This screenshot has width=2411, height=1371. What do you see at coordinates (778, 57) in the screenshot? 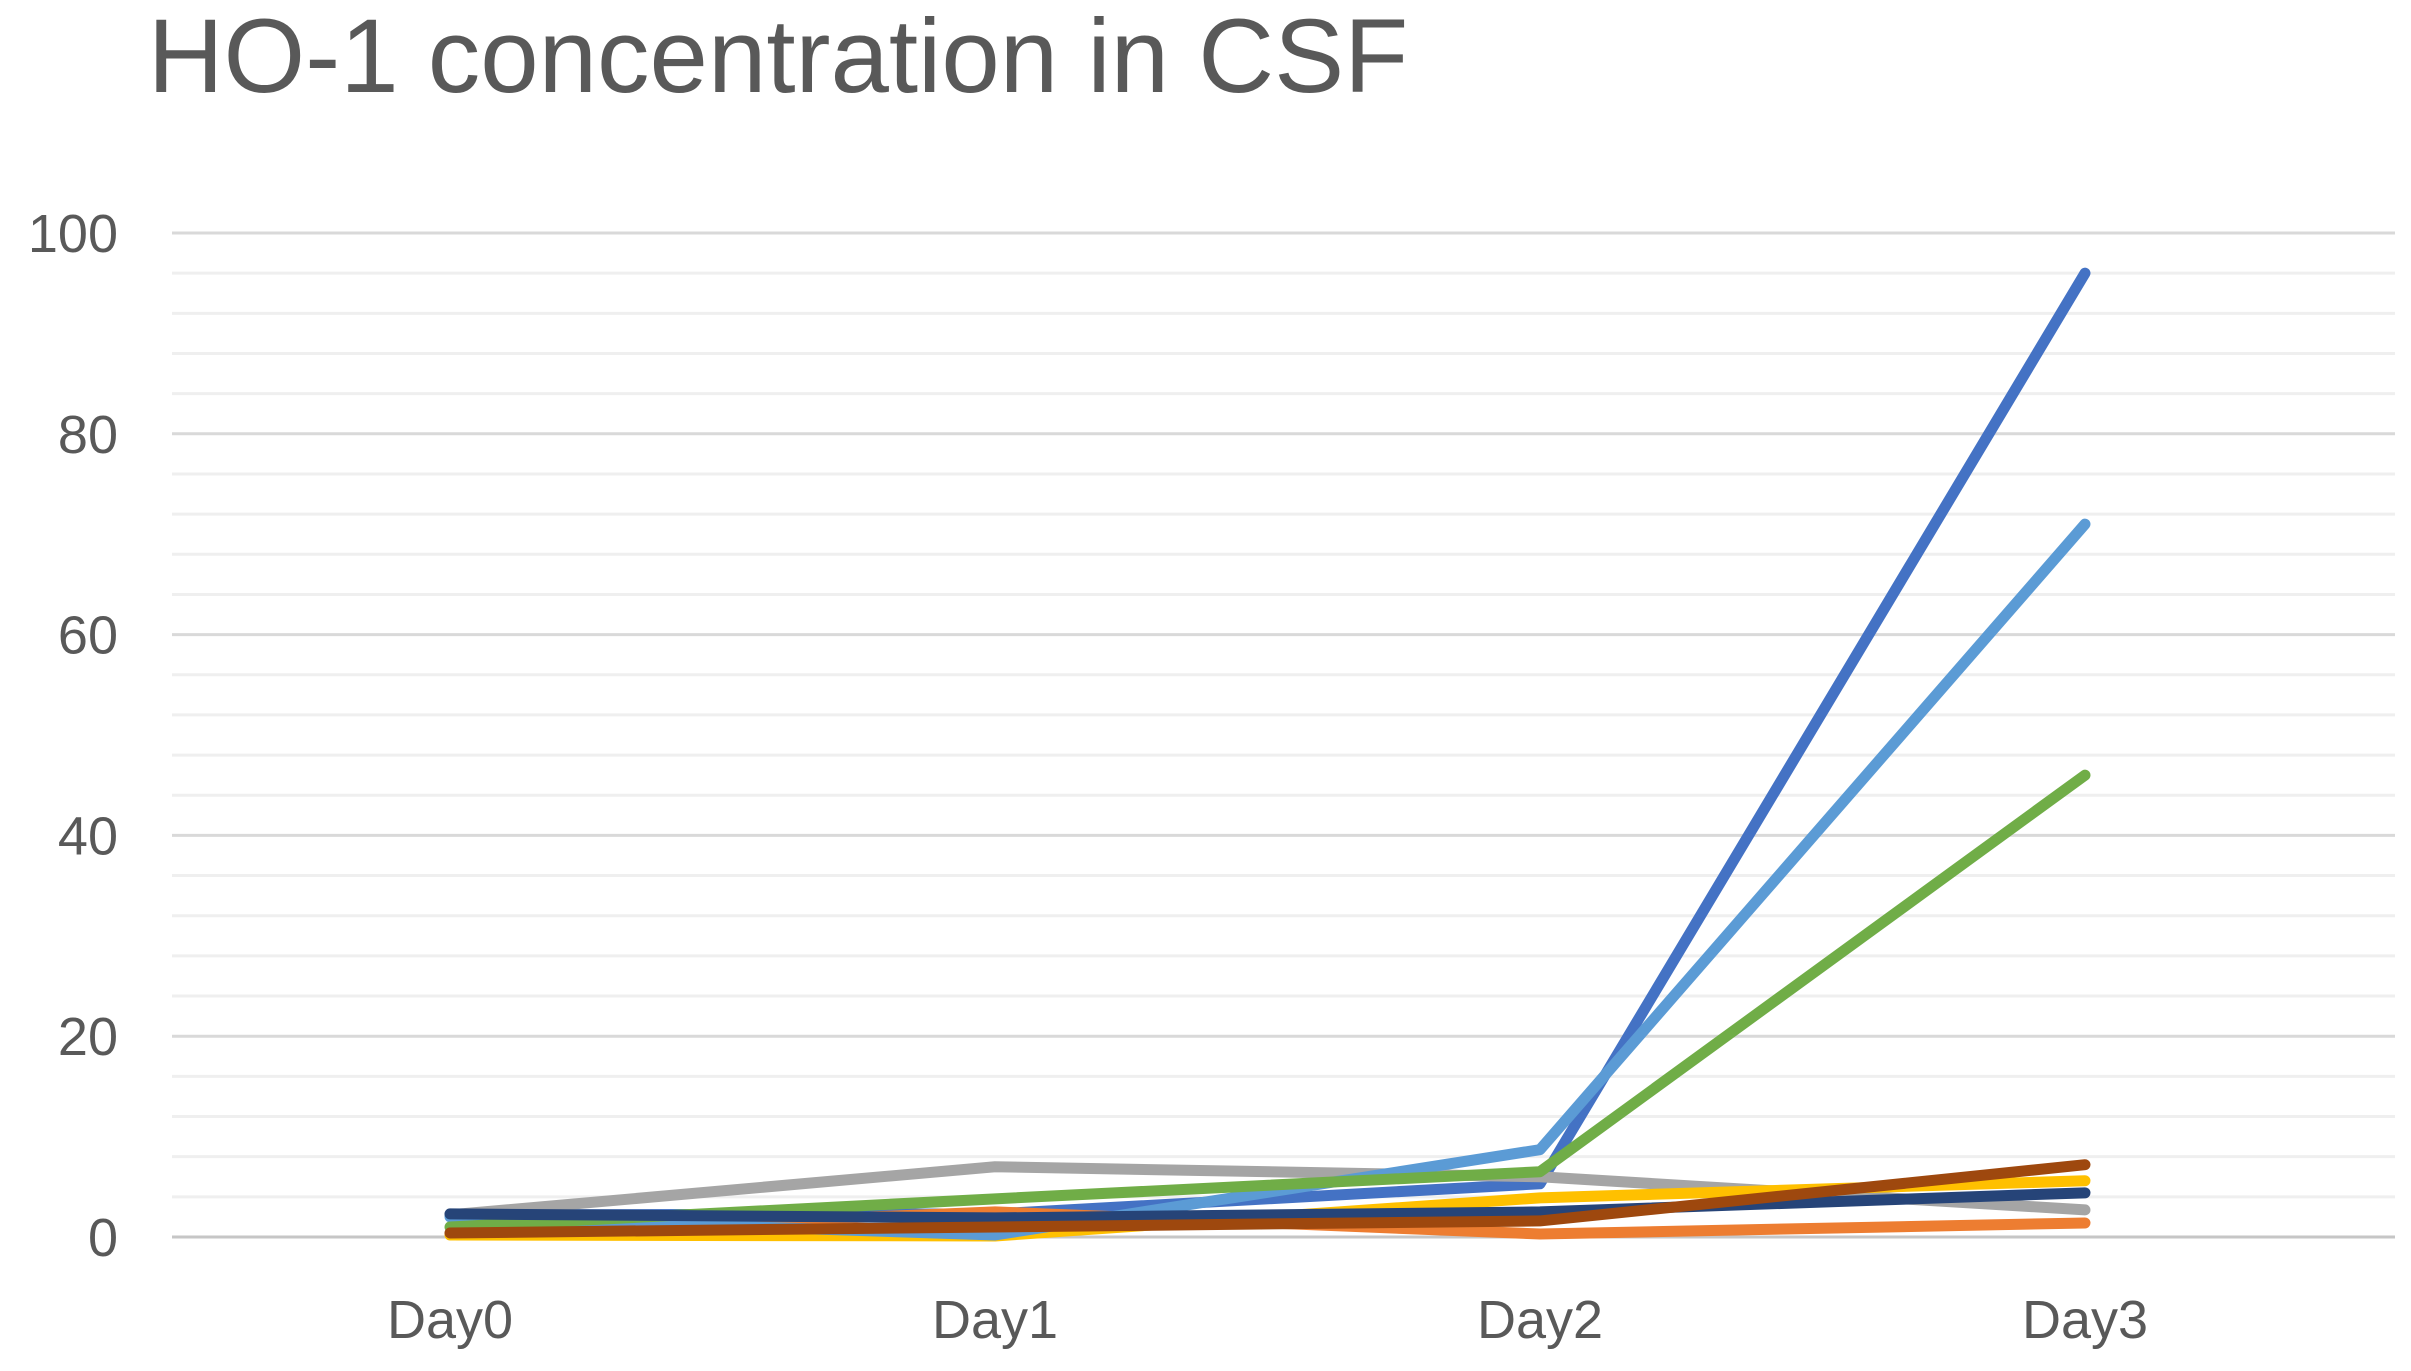
I see `chart-title: HO-1 concentration in CSF` at bounding box center [778, 57].